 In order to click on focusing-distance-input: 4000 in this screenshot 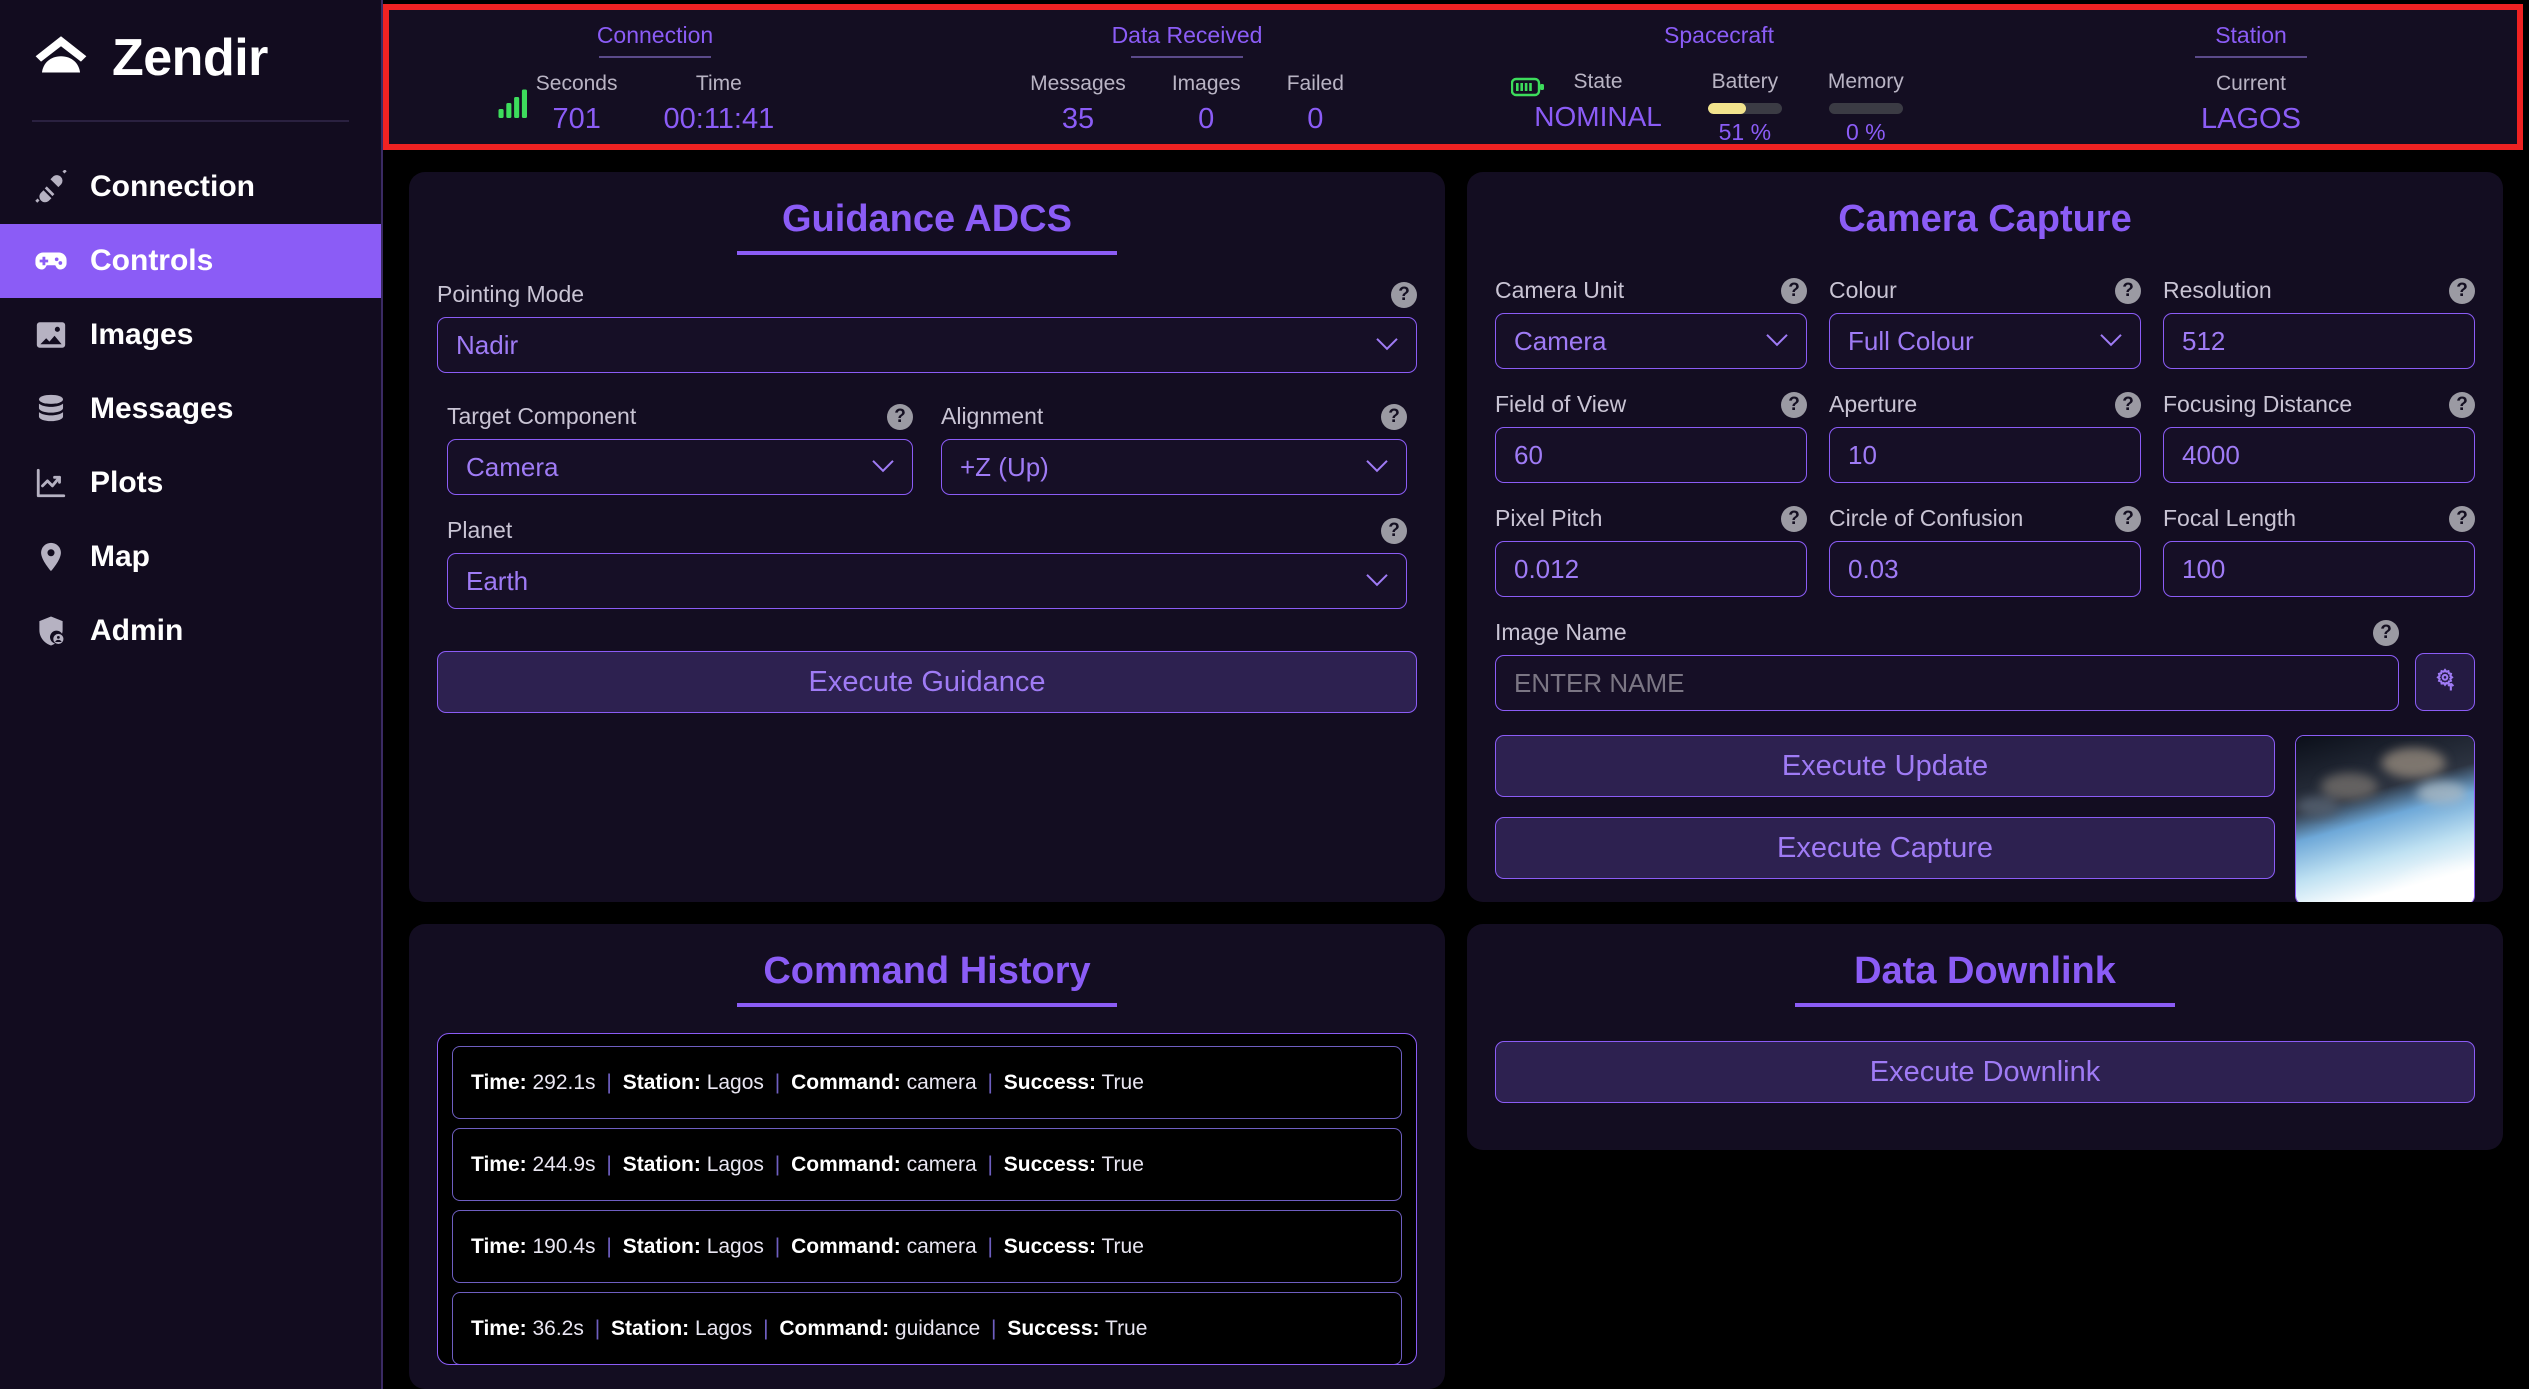, I will do `click(2319, 455)`.